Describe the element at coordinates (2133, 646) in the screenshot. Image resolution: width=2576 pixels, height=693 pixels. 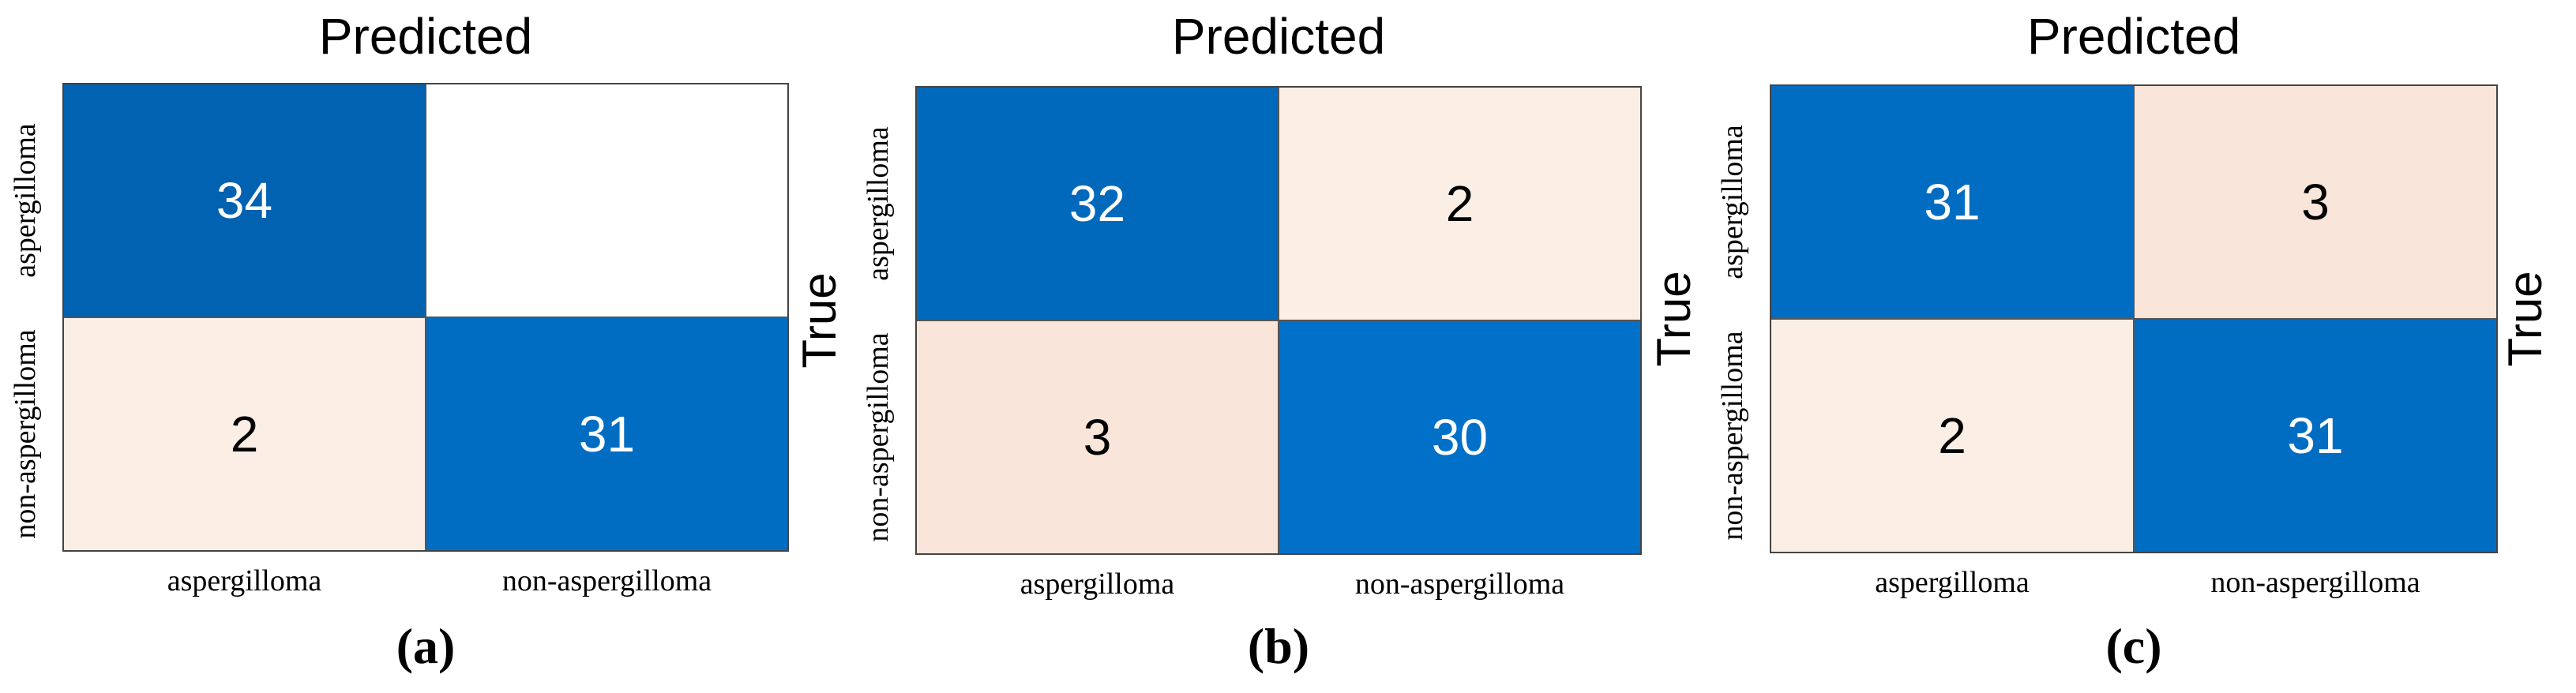
I see `panel-label: (c)` at that location.